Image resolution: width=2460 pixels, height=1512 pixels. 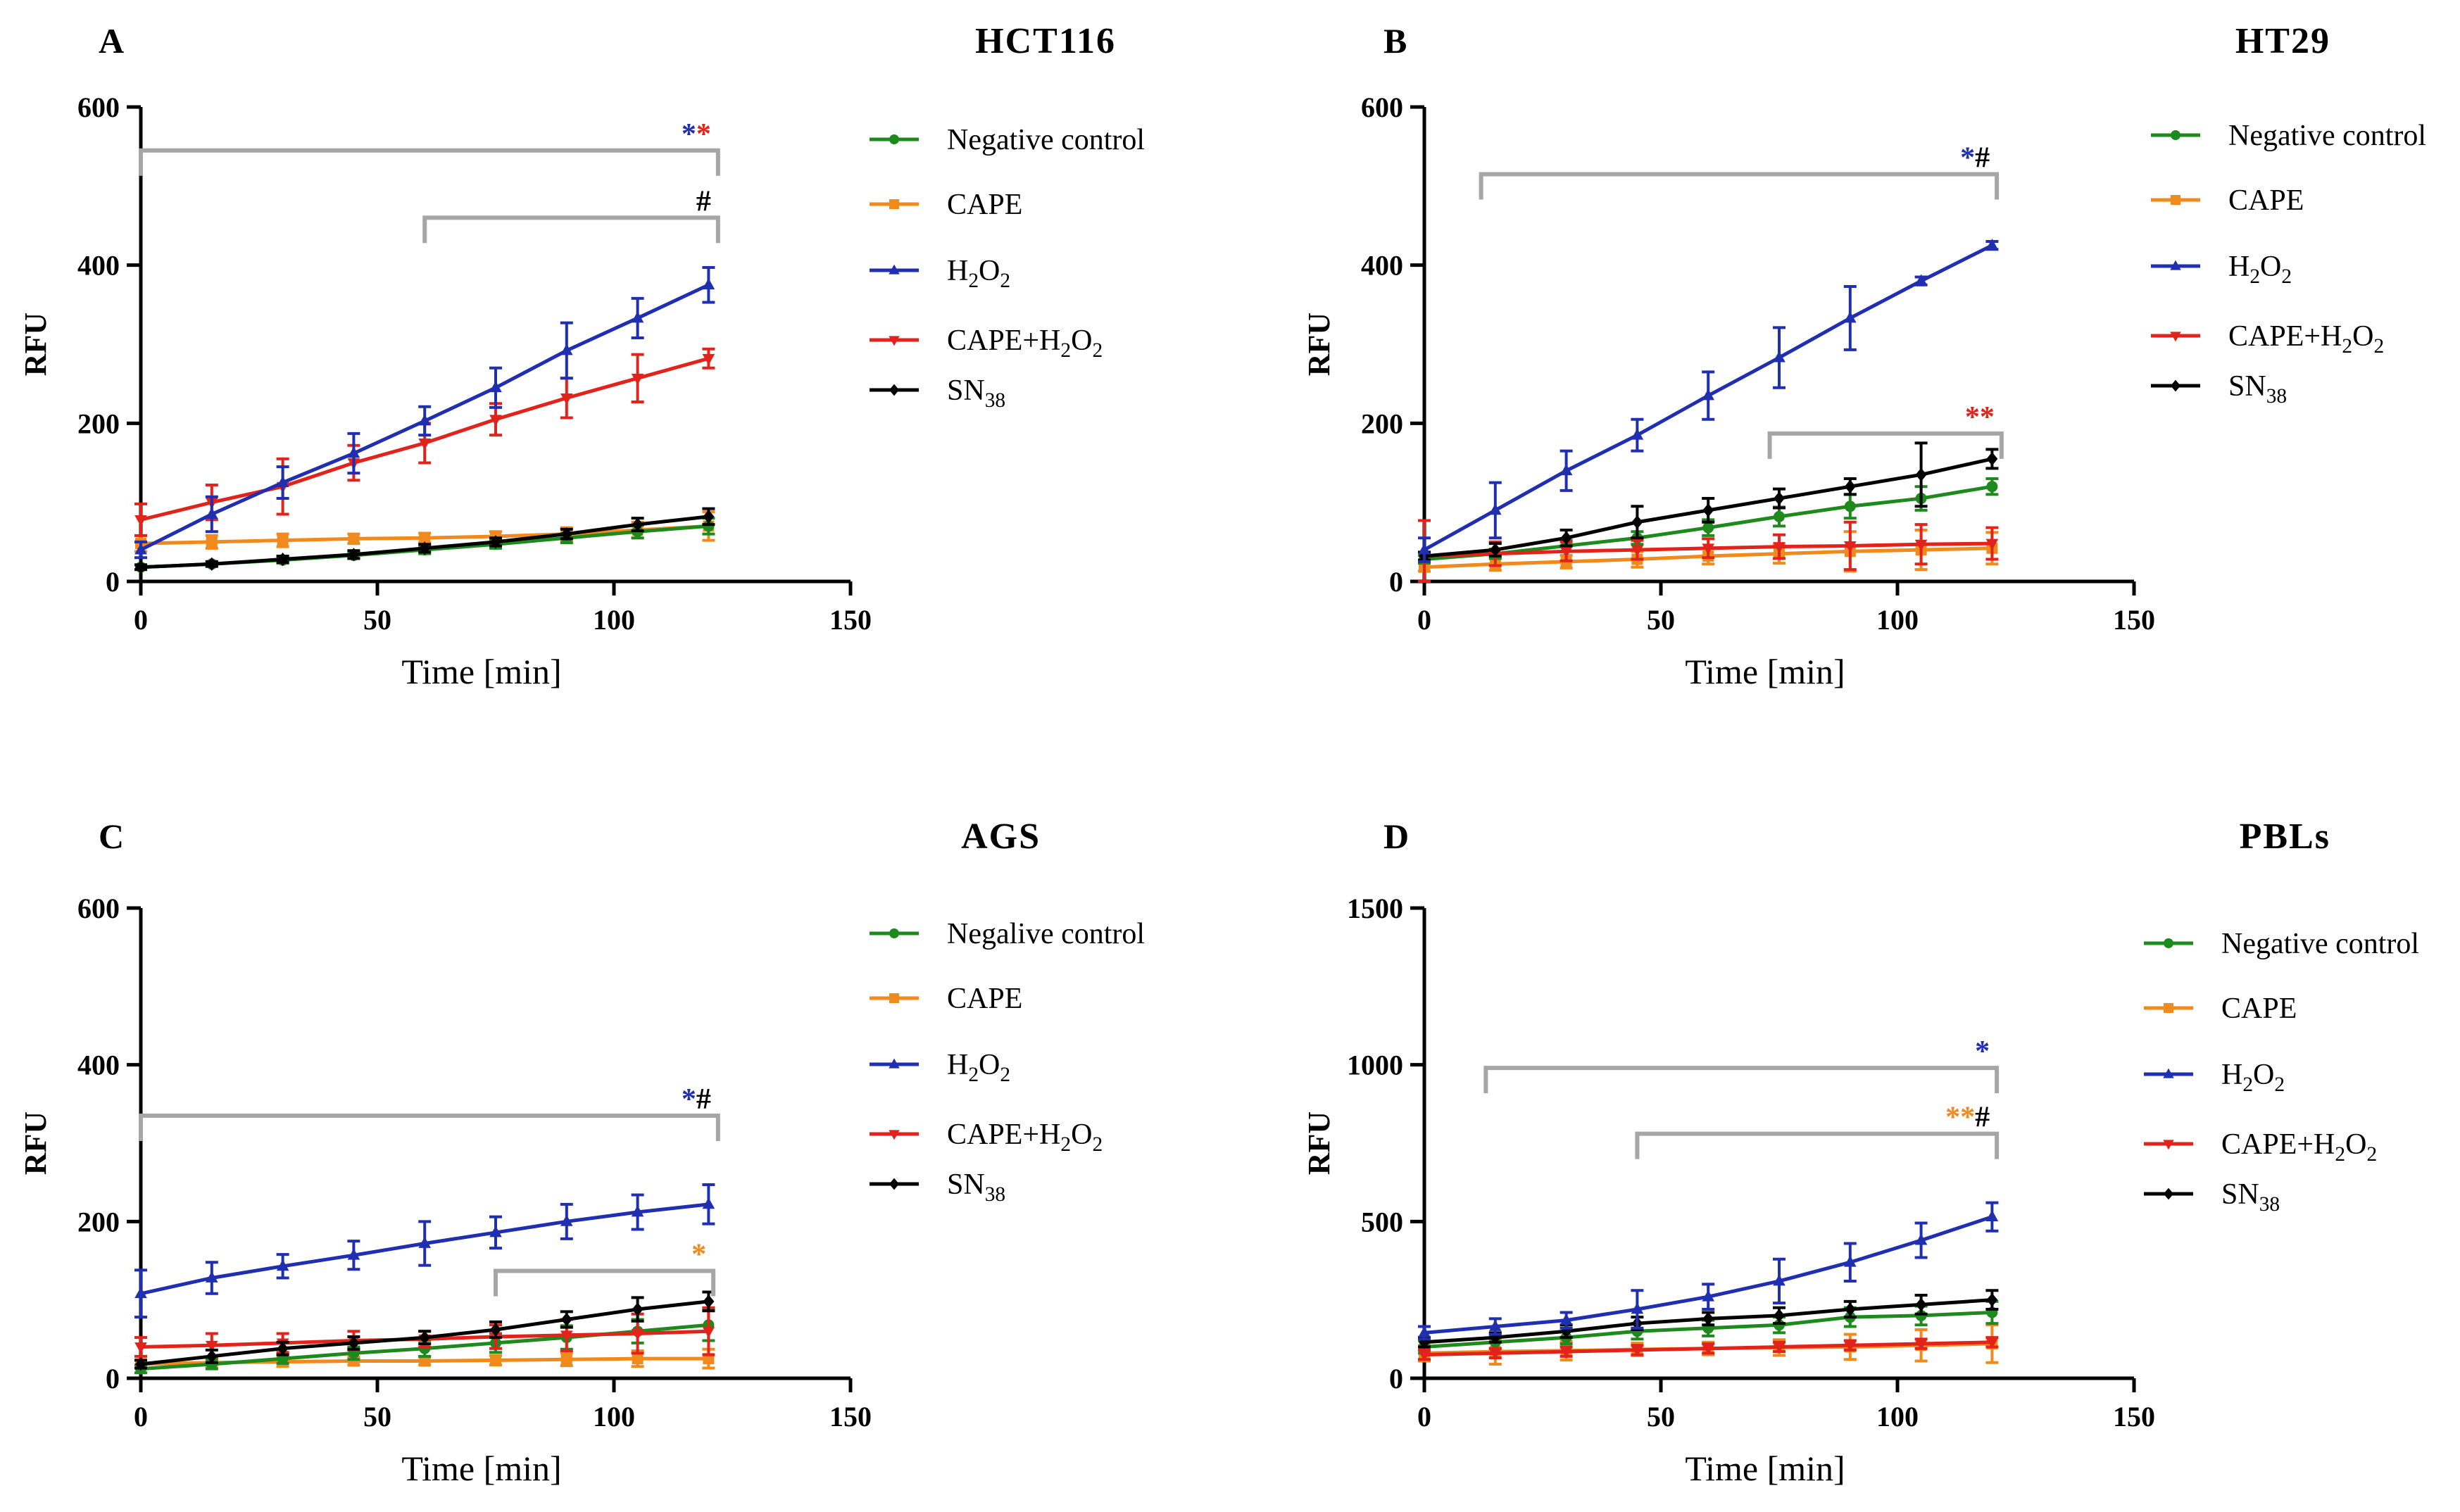 What do you see at coordinates (1382, 266) in the screenshot?
I see `y-tick-label: 400` at bounding box center [1382, 266].